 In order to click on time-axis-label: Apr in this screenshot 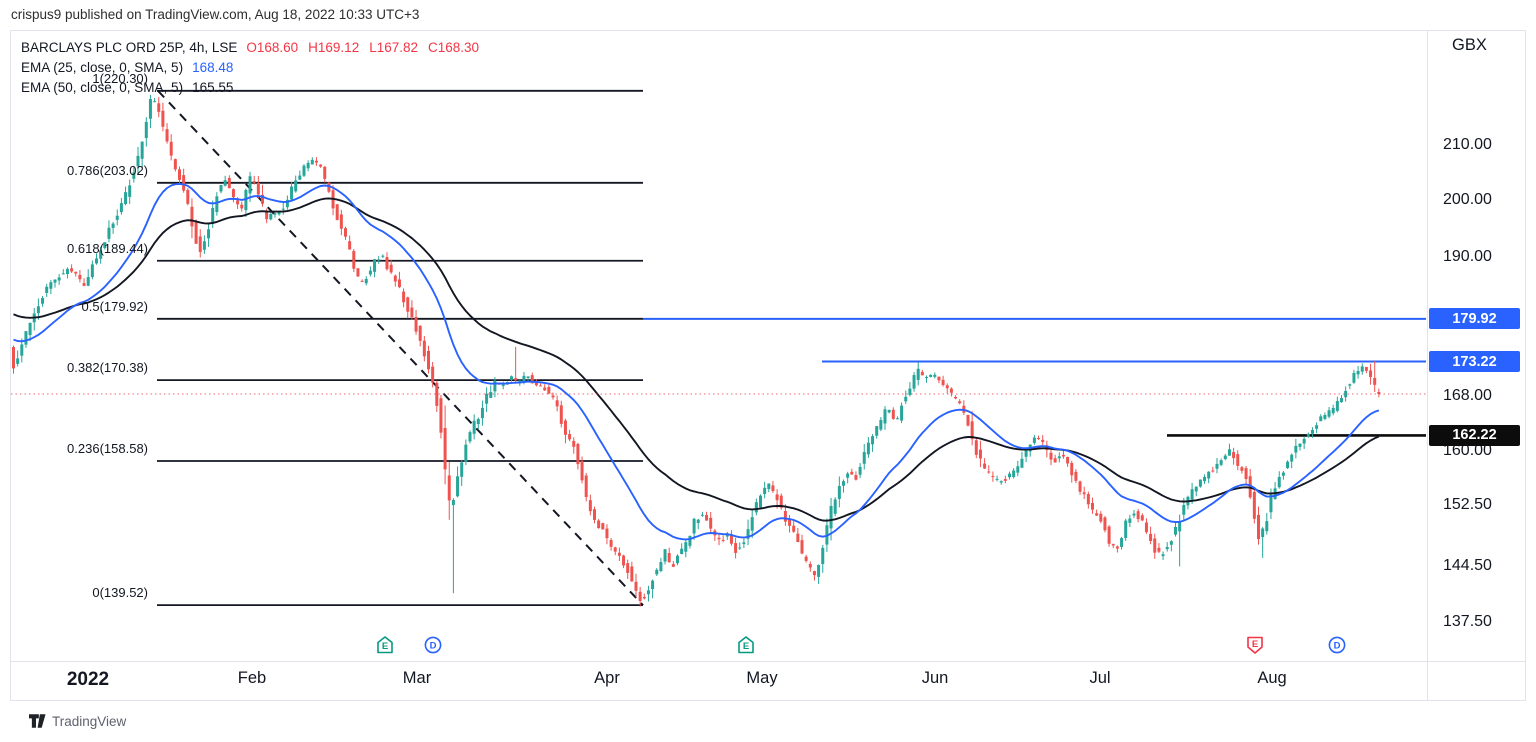, I will do `click(607, 678)`.